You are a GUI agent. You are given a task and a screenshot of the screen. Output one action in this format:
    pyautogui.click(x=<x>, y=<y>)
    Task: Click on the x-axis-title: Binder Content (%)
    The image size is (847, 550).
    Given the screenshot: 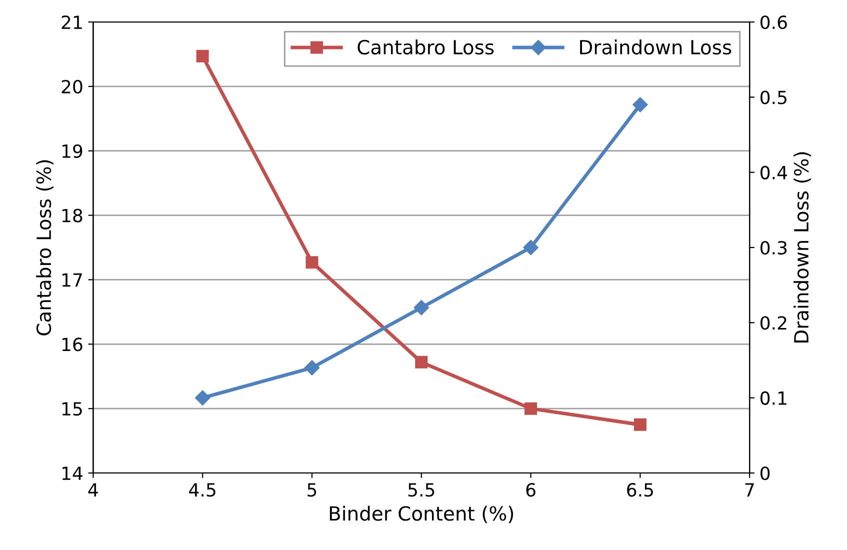 What is the action you would take?
    pyautogui.click(x=422, y=515)
    